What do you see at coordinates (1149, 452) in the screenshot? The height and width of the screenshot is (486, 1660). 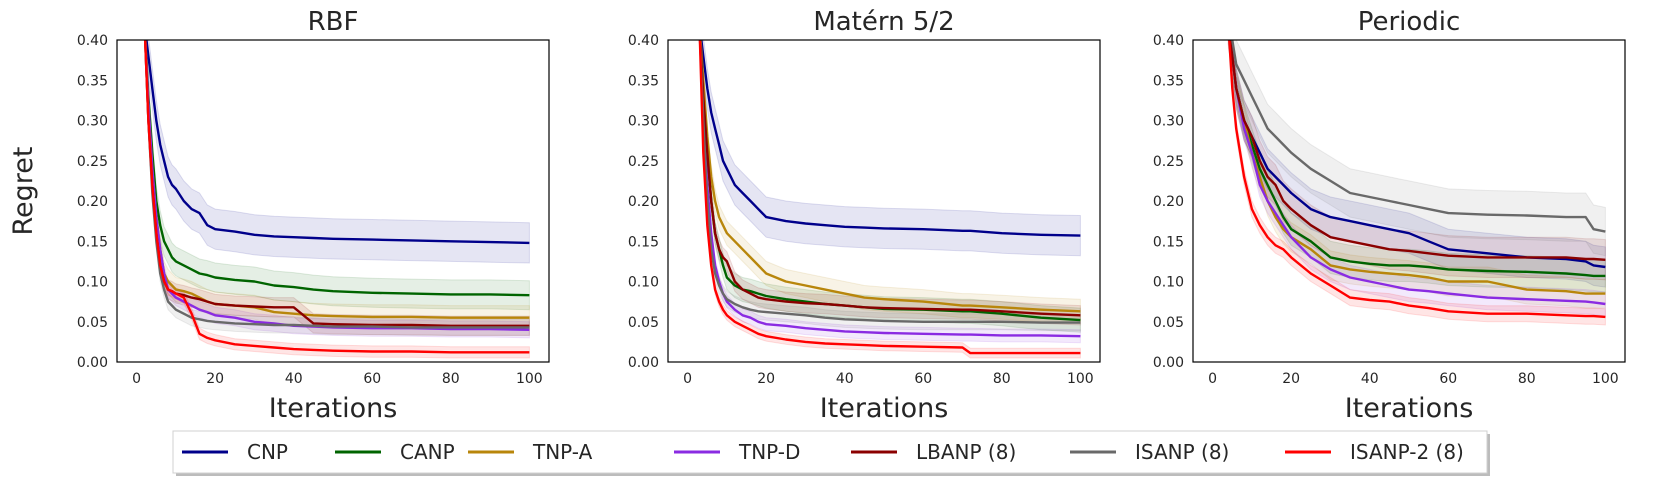 I see `legend-item-isanp-8: ISANP (8)` at bounding box center [1149, 452].